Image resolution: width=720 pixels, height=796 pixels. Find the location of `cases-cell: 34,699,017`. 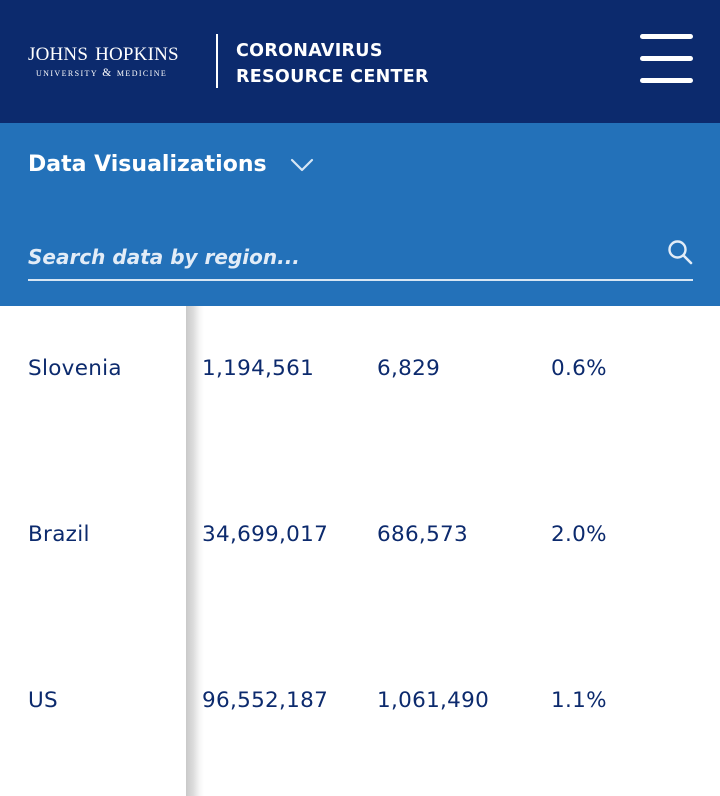

cases-cell: 34,699,017 is located at coordinates (265, 534).